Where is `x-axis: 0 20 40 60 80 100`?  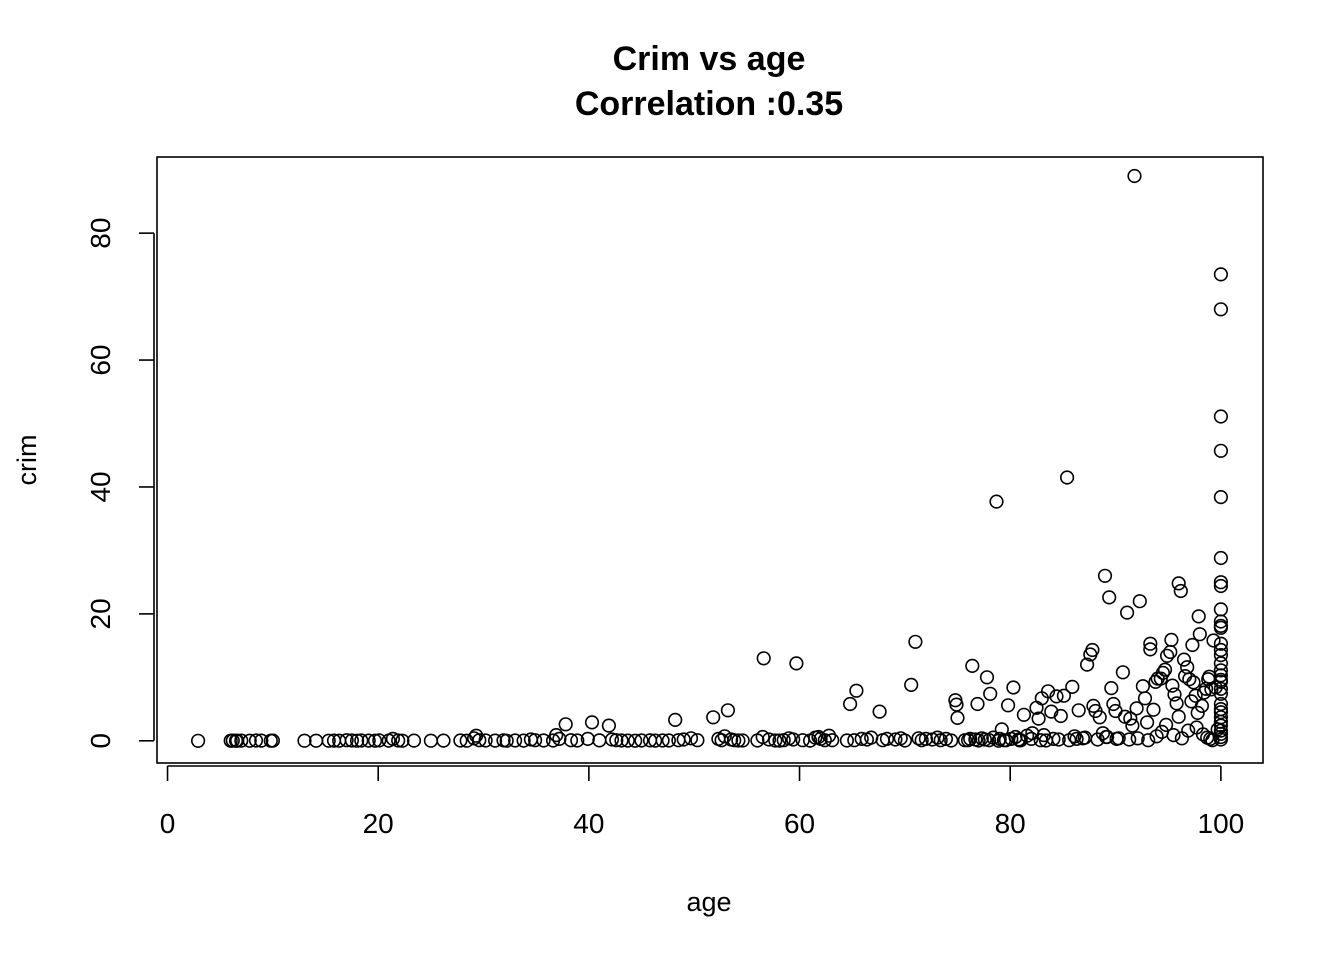
x-axis: 0 20 40 60 80 100 is located at coordinates (702, 802).